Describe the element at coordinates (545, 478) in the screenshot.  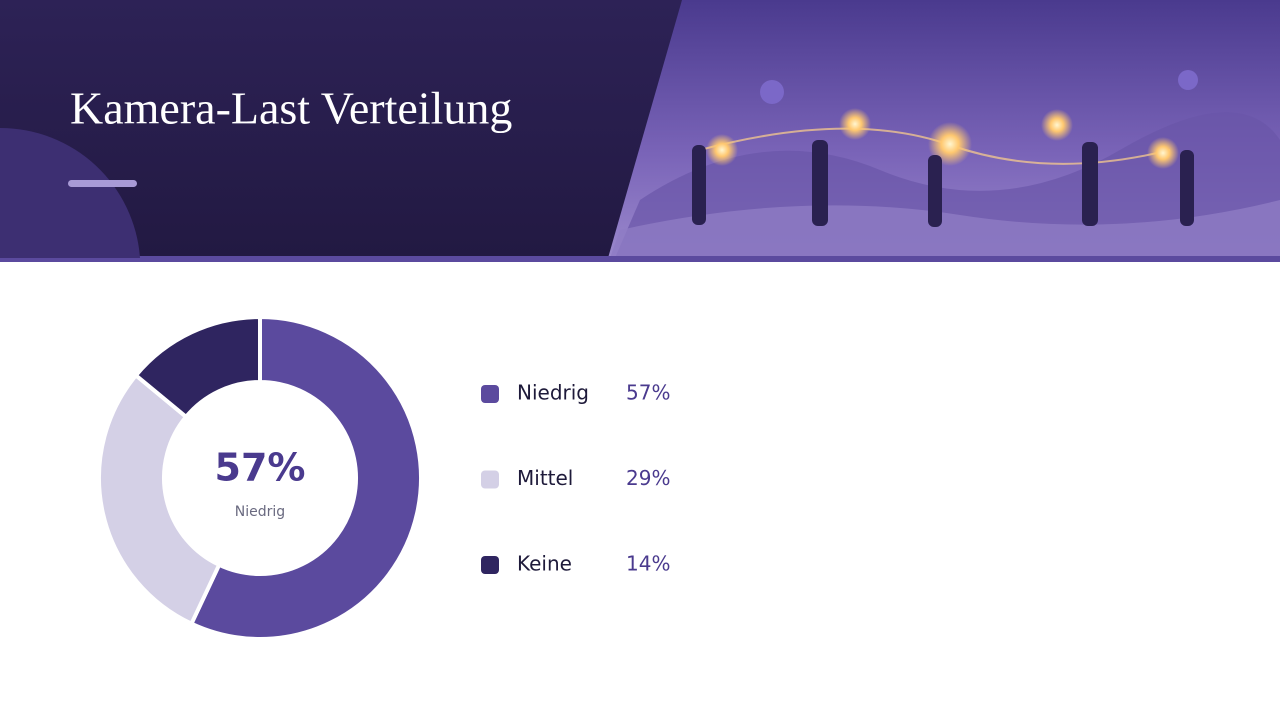
I see `legend-label: Mittel` at that location.